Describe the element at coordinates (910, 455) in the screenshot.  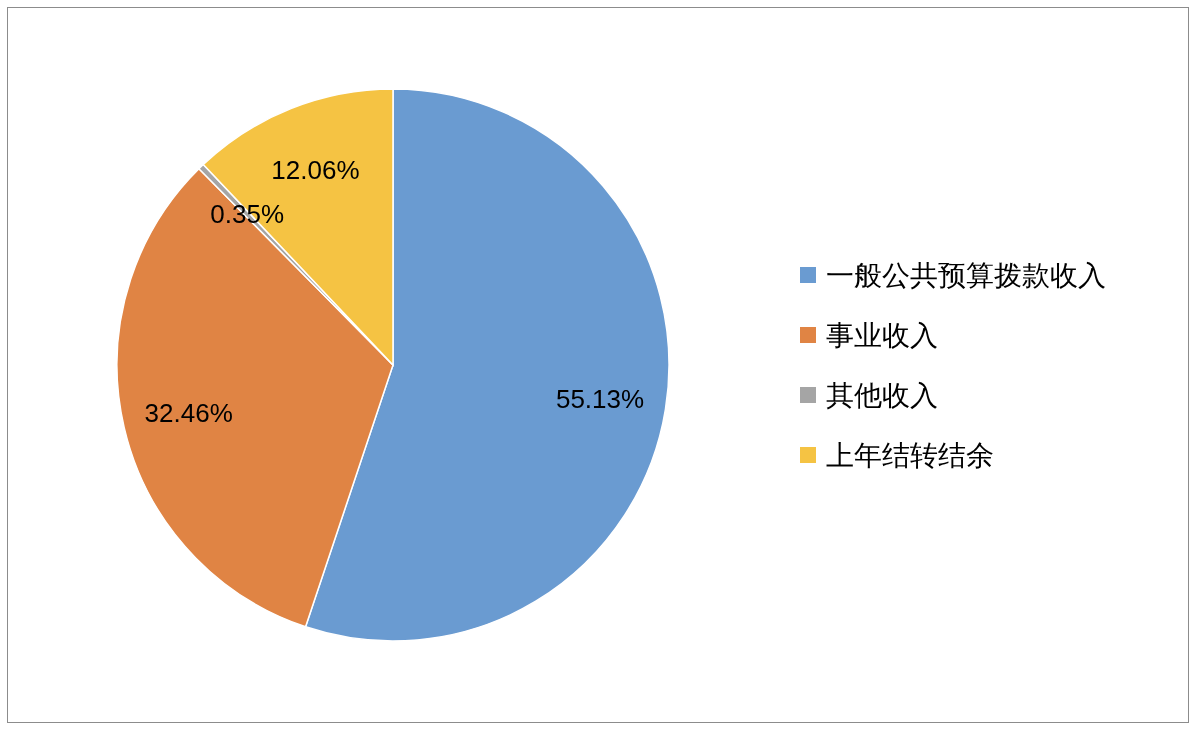
I see `legend-label: 上年结转结余` at that location.